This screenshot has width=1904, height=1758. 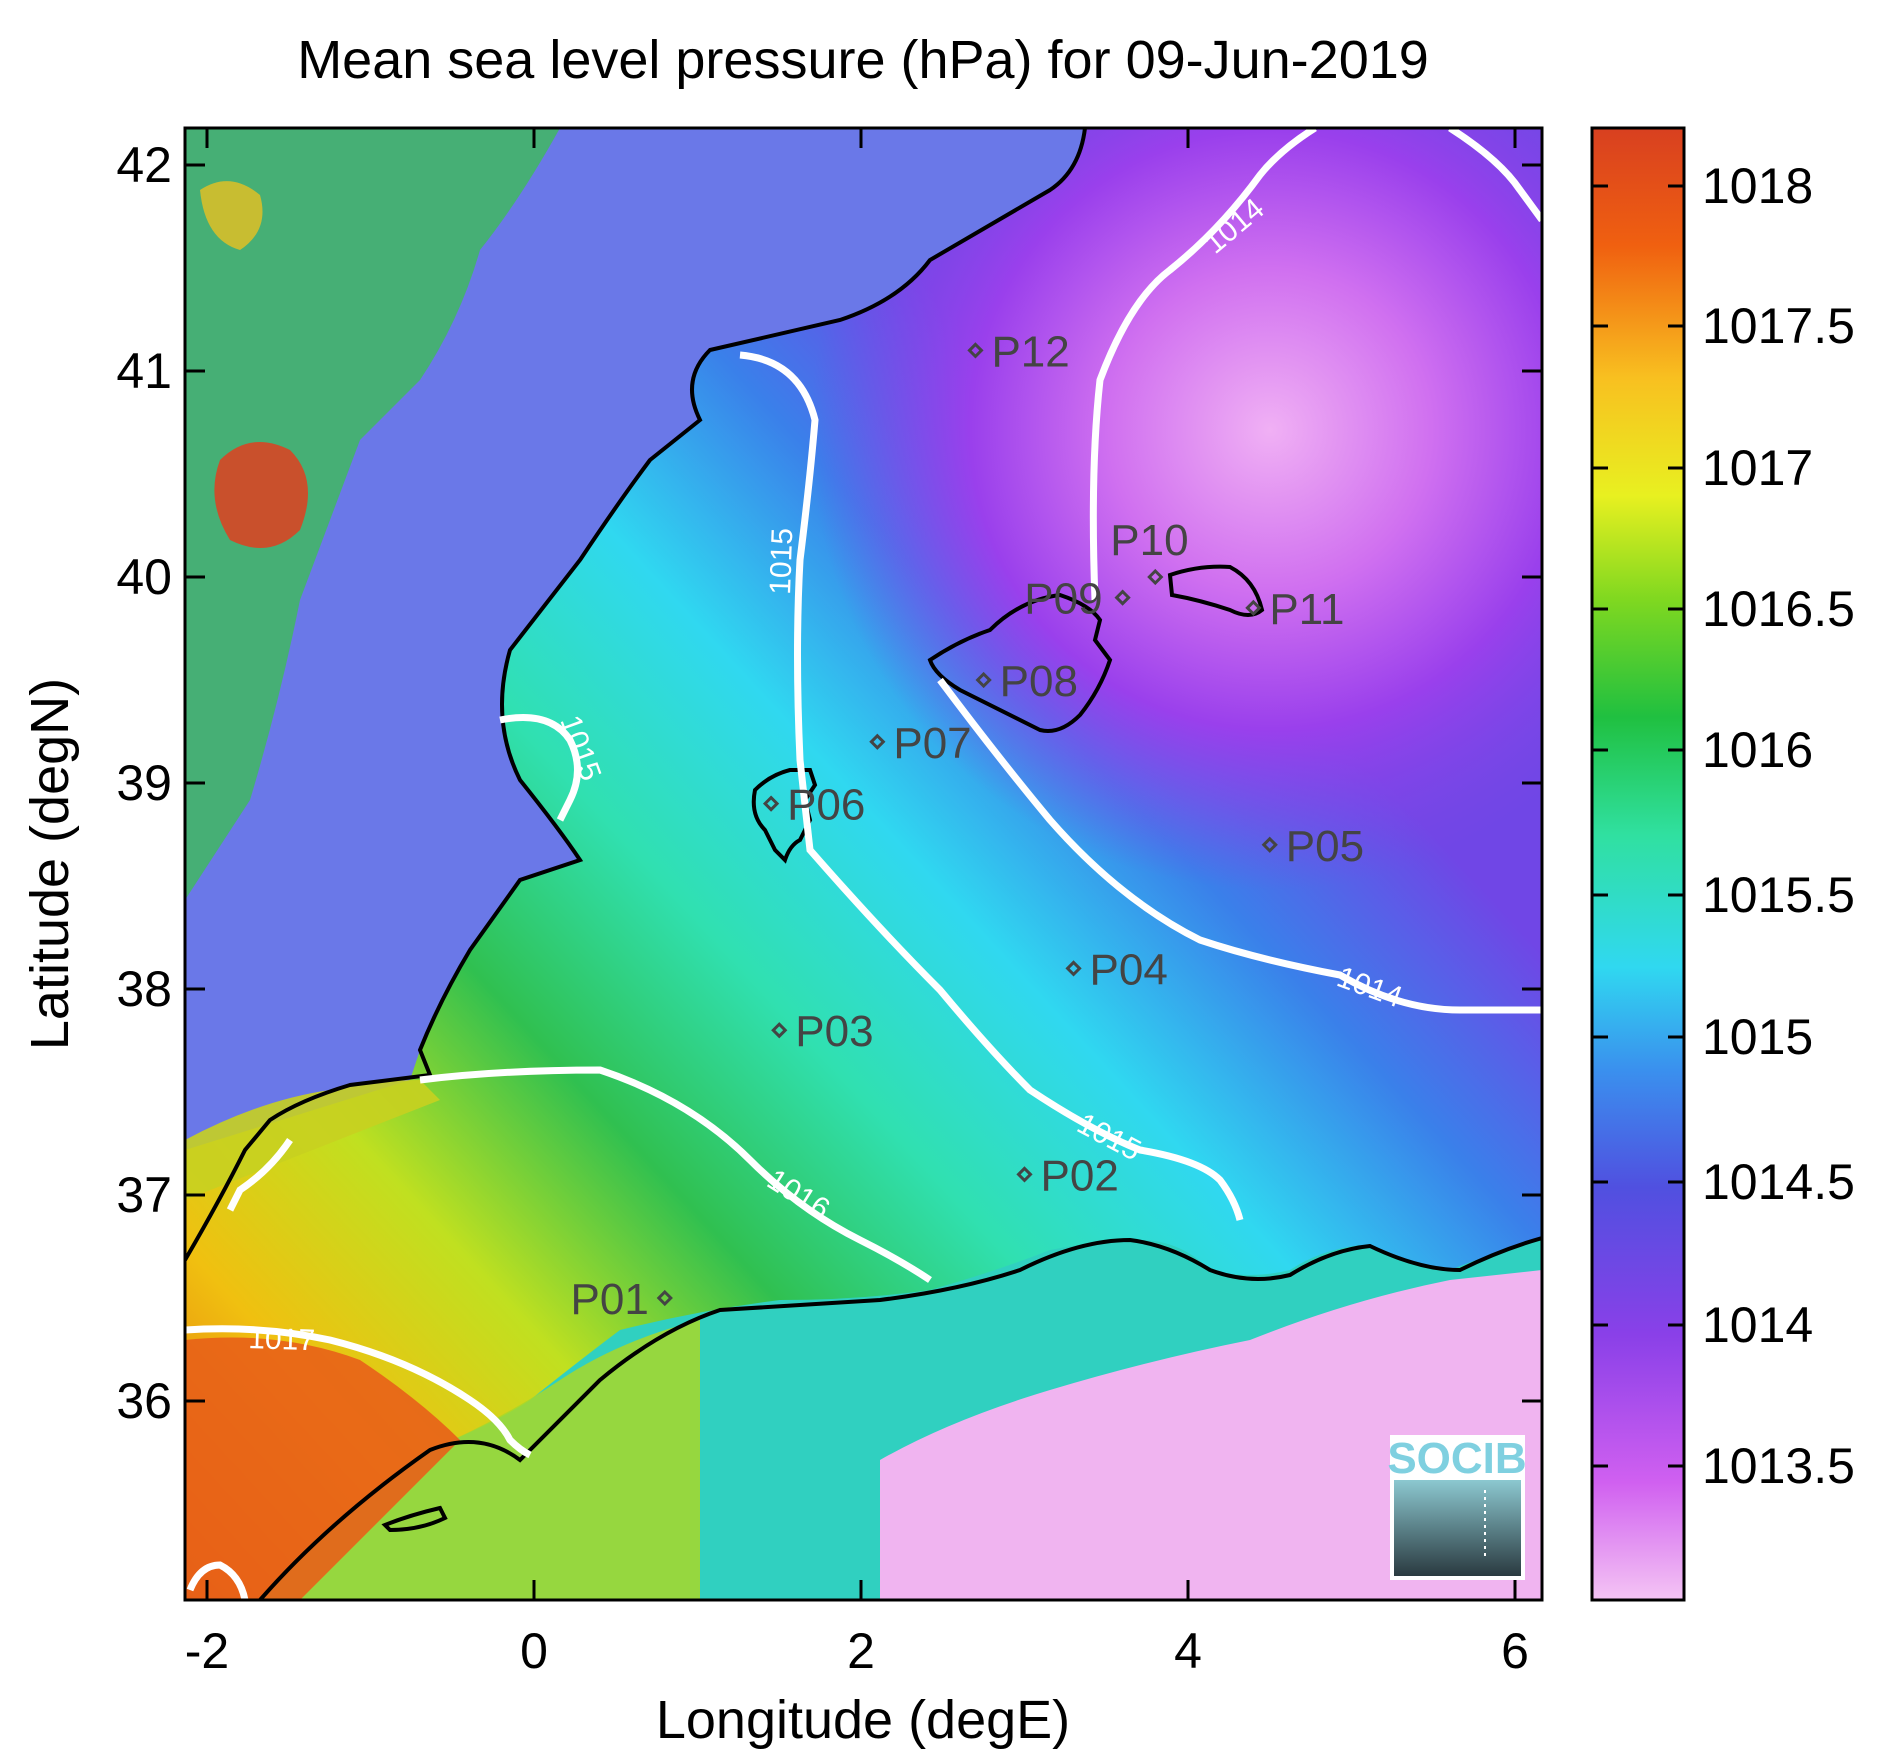 I want to click on y-tick-labels: 42 41 40 39 38 37 36, so click(x=144, y=783).